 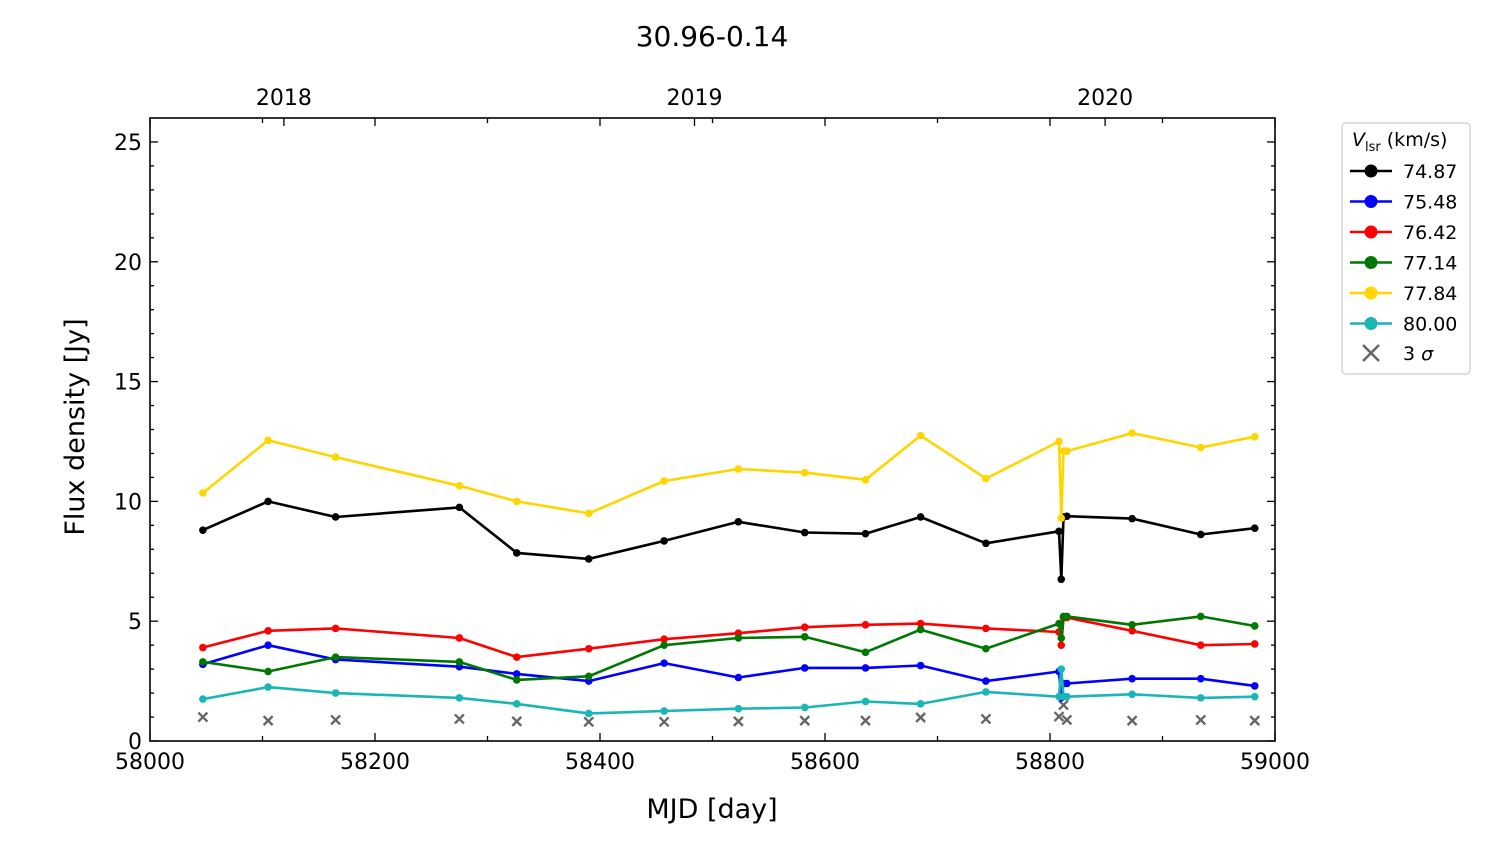 I want to click on series-line-77.14, so click(x=729, y=648).